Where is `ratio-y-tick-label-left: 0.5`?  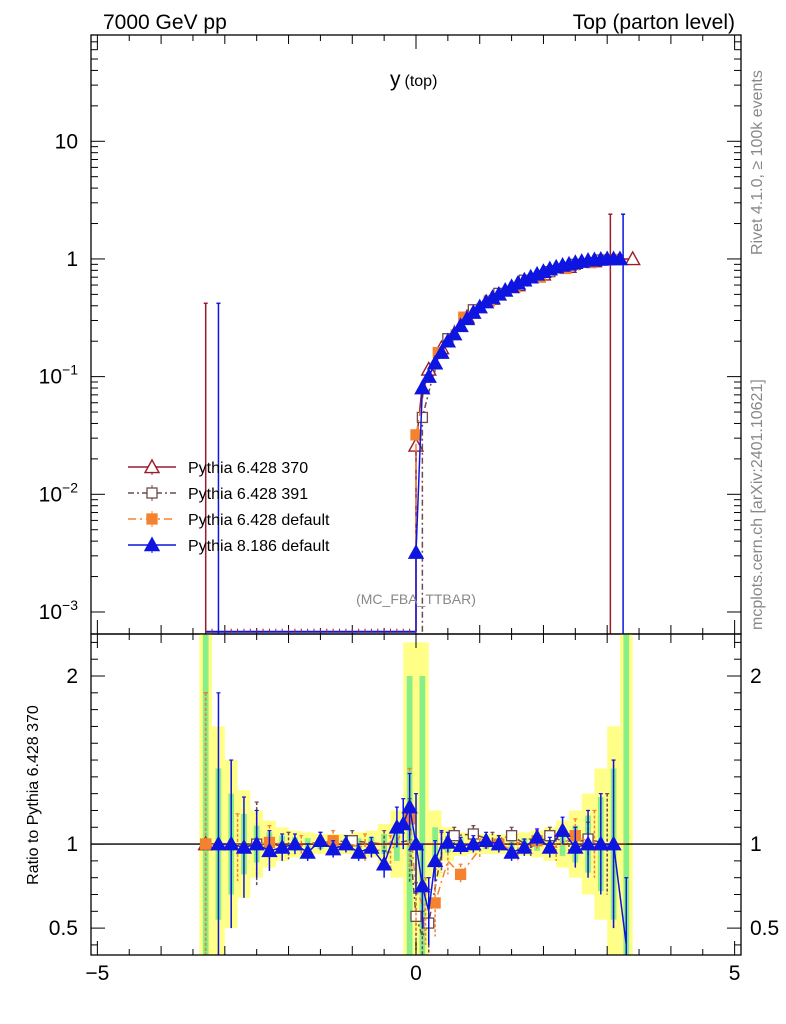
ratio-y-tick-label-left: 0.5 is located at coordinates (63, 928).